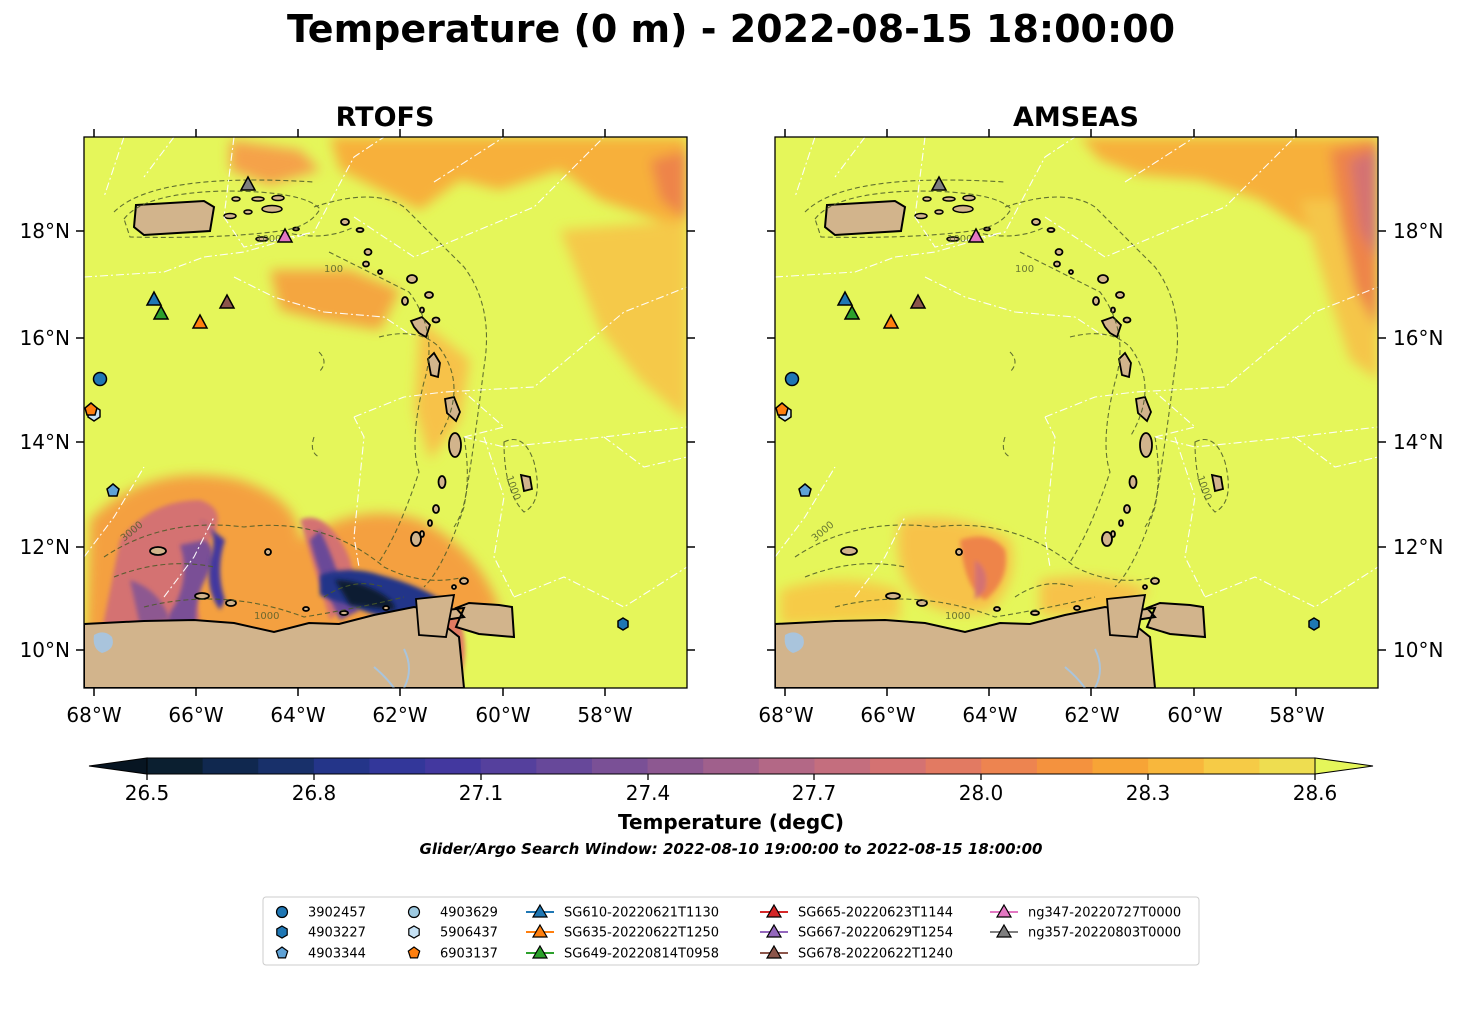  Describe the element at coordinates (731, 777) in the screenshot. I see `colorbar-ticks` at that location.